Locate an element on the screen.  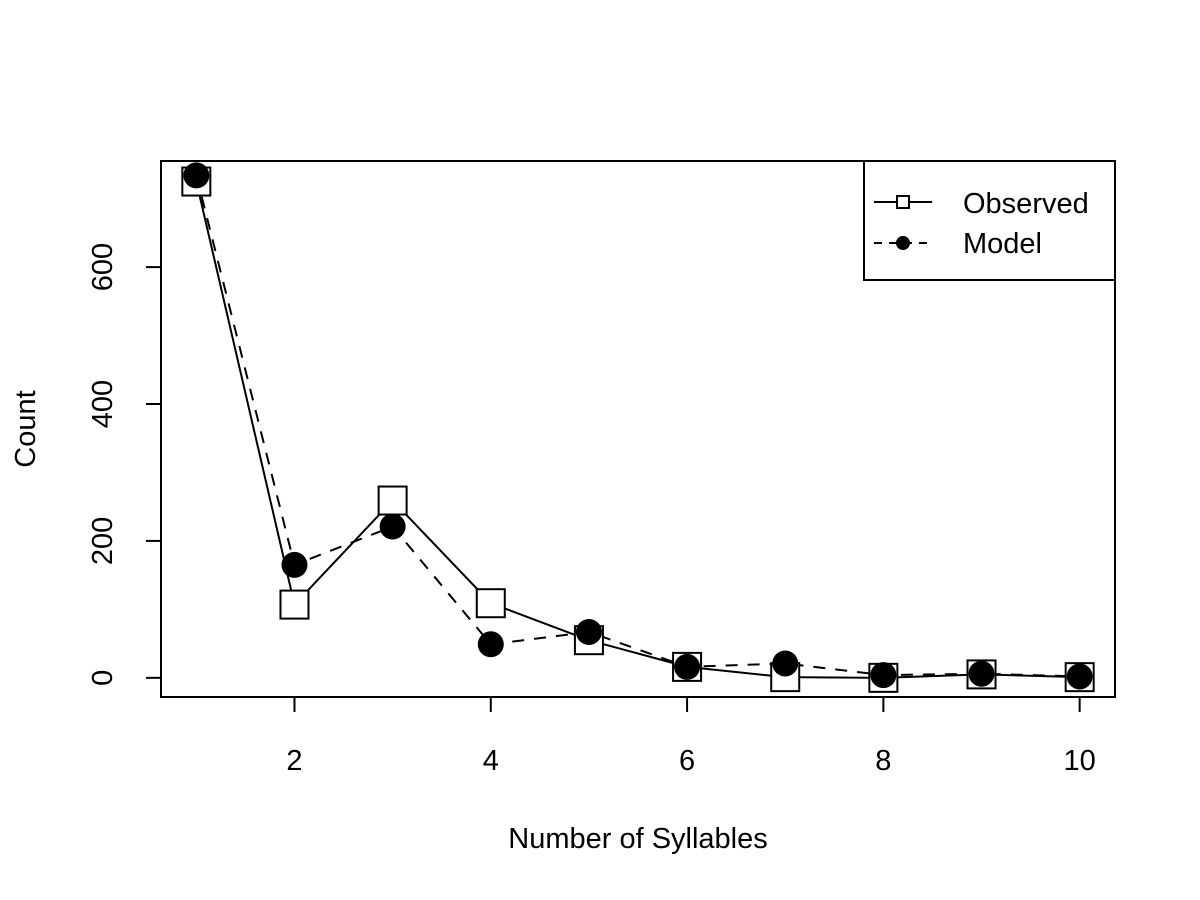
legend-model-marker is located at coordinates (903, 243).